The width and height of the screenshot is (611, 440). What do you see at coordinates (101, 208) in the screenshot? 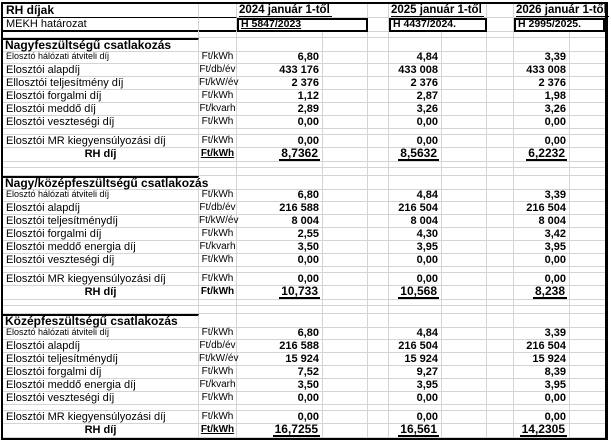
I see `cell-fee-label: Elosztói alapdíj` at bounding box center [101, 208].